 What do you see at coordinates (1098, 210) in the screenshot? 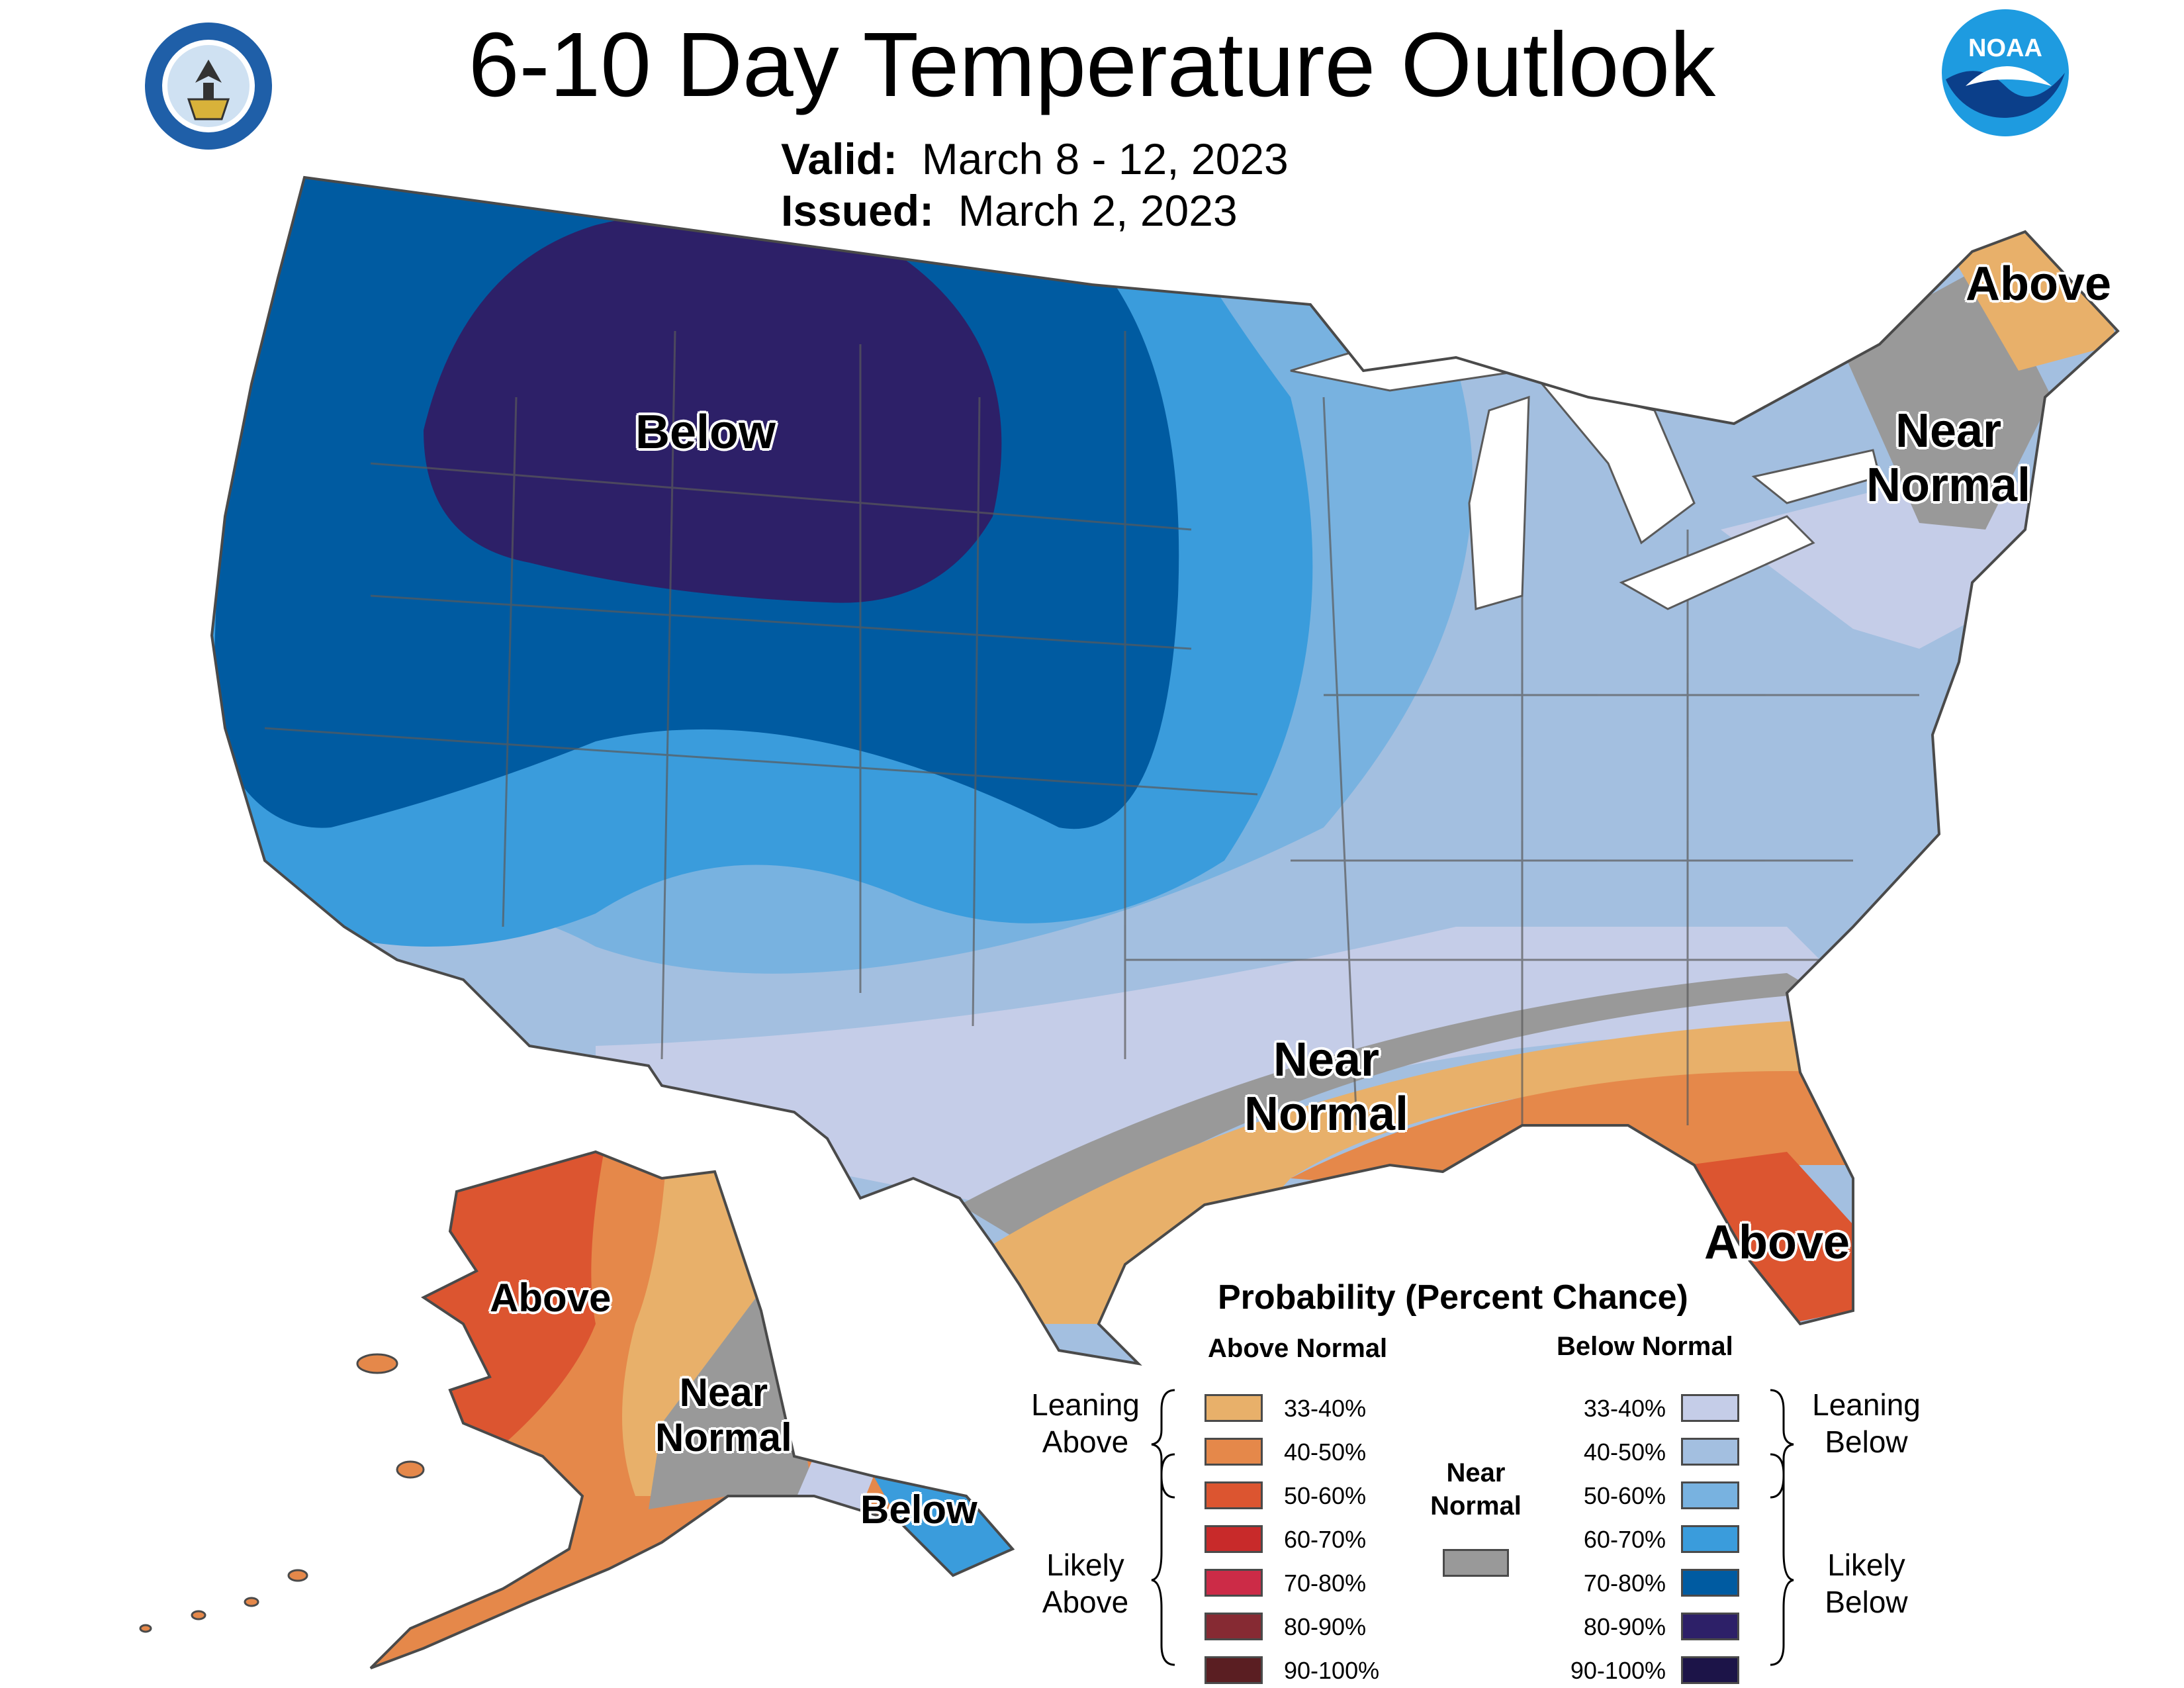
I see `issued-value: March 2, 2023` at bounding box center [1098, 210].